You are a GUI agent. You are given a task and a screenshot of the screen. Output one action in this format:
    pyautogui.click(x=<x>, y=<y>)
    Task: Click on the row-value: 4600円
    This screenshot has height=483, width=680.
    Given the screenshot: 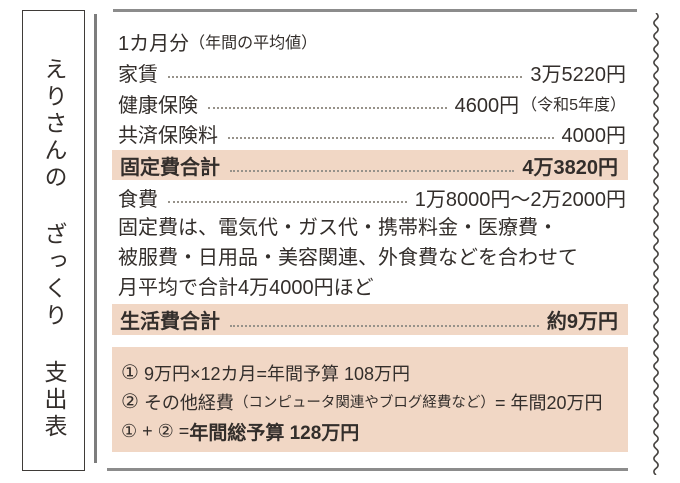 What is the action you would take?
    pyautogui.click(x=487, y=105)
    